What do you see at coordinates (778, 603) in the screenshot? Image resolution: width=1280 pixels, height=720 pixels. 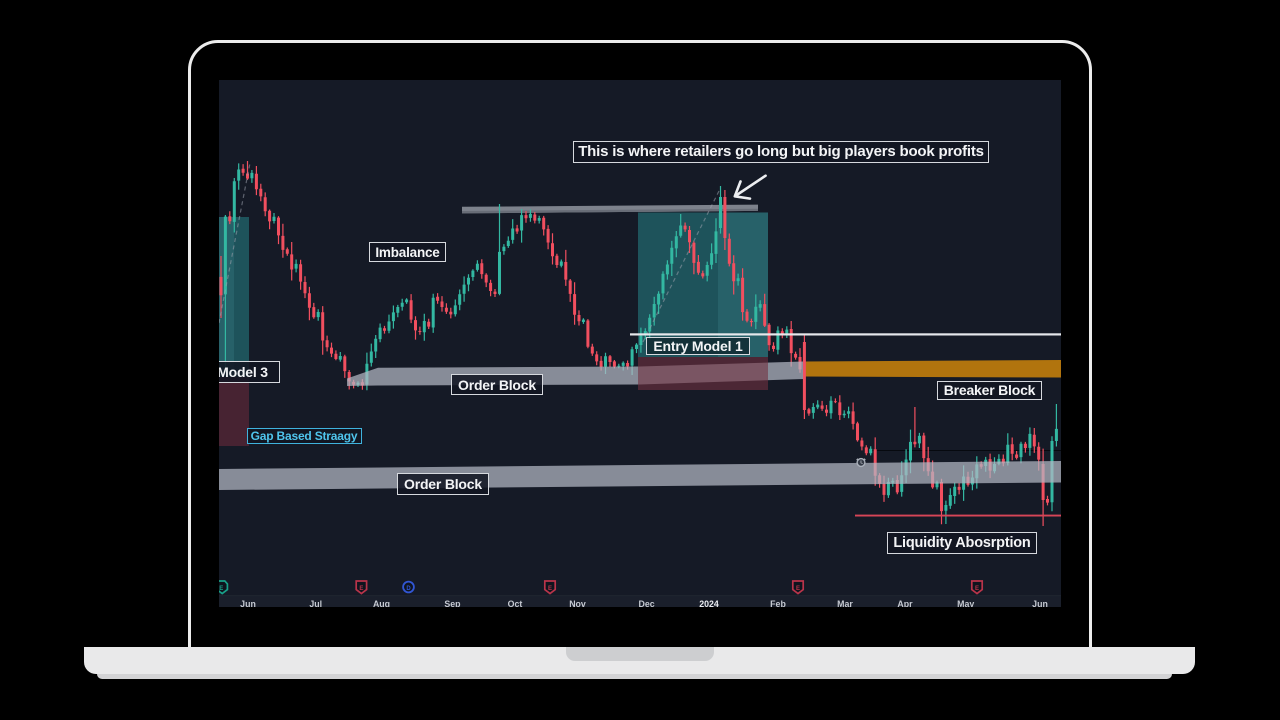 I see `svg-text: Feb` at bounding box center [778, 603].